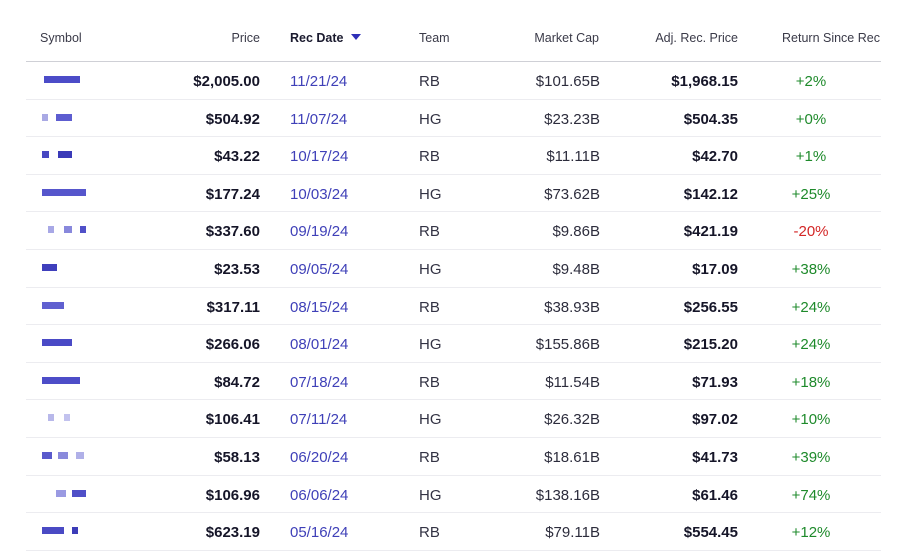 Image resolution: width=919 pixels, height=551 pixels. Describe the element at coordinates (710, 307) in the screenshot. I see `adj-rec-price-cell: $256.55` at that location.